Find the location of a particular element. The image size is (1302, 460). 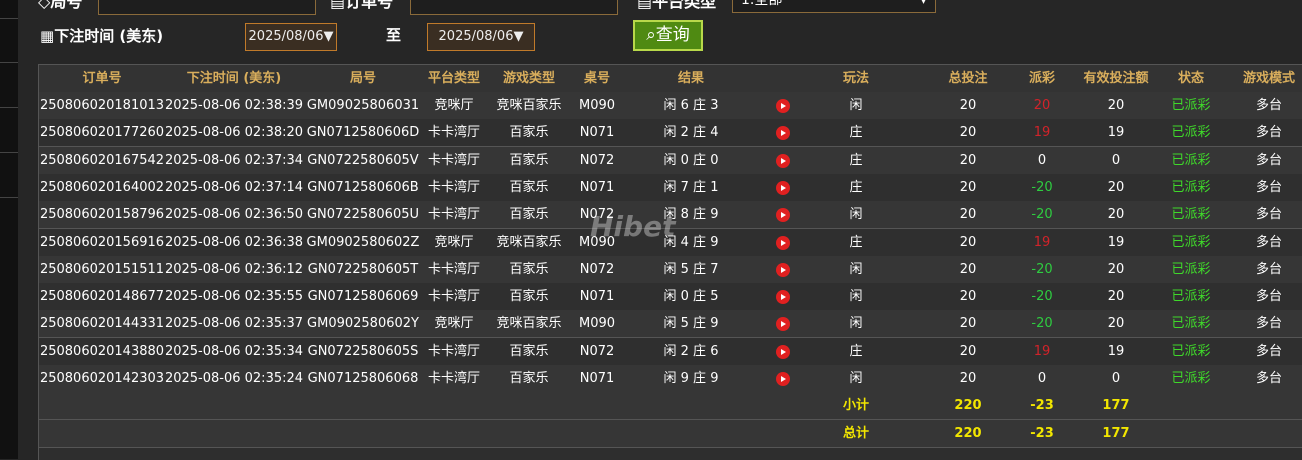

table-cell: 250806020151511 is located at coordinates (102, 269).